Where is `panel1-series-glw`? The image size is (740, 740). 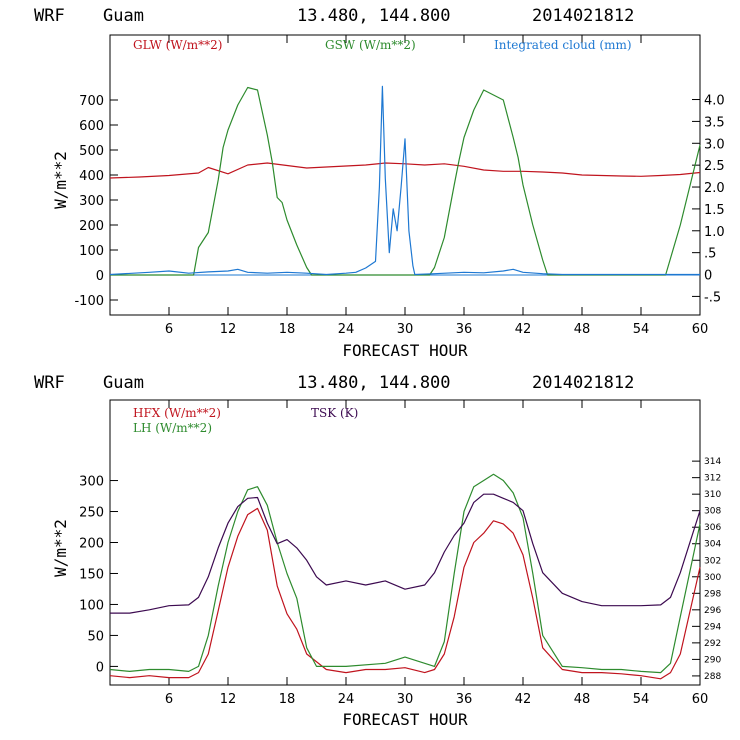 panel1-series-glw is located at coordinates (405, 170).